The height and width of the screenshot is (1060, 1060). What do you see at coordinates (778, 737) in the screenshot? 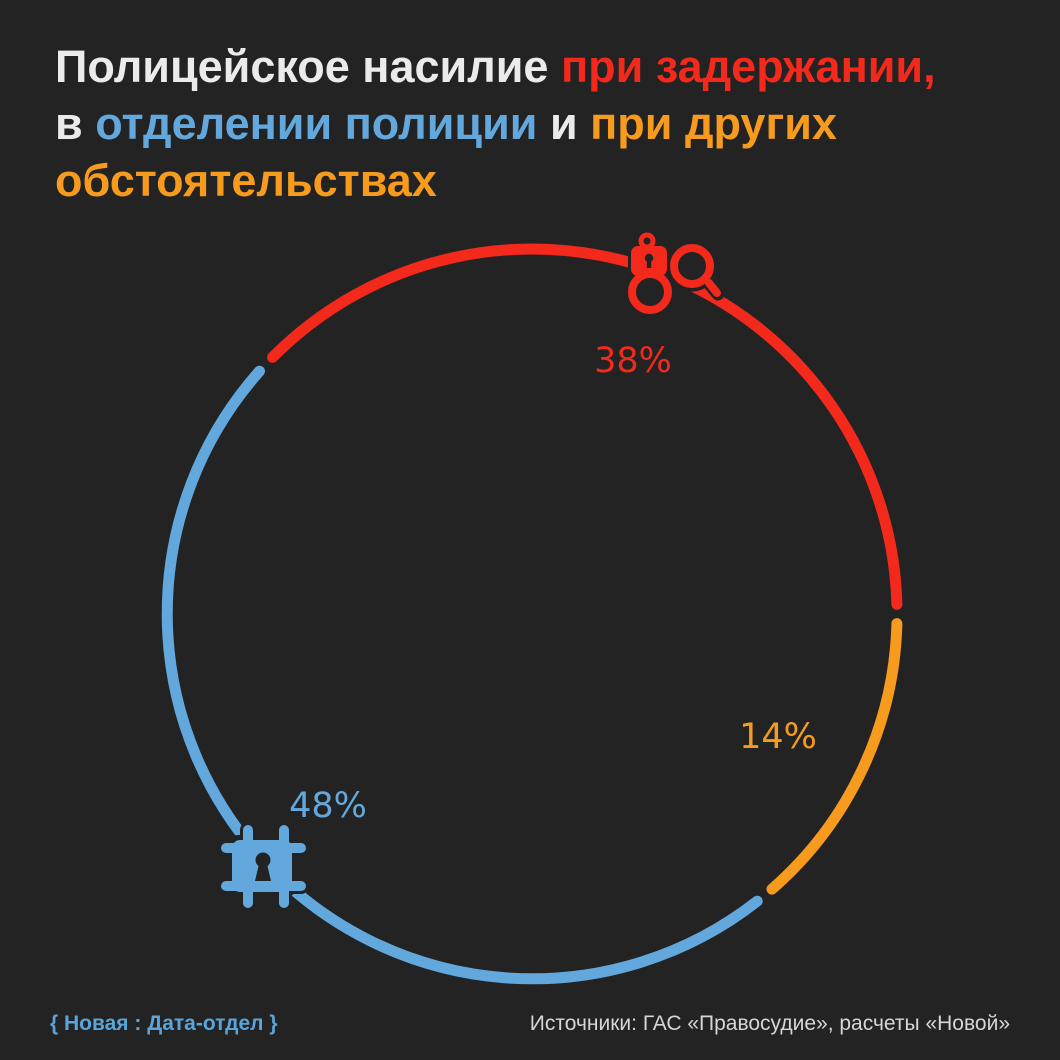
I see `pct-label-other: 14%` at bounding box center [778, 737].